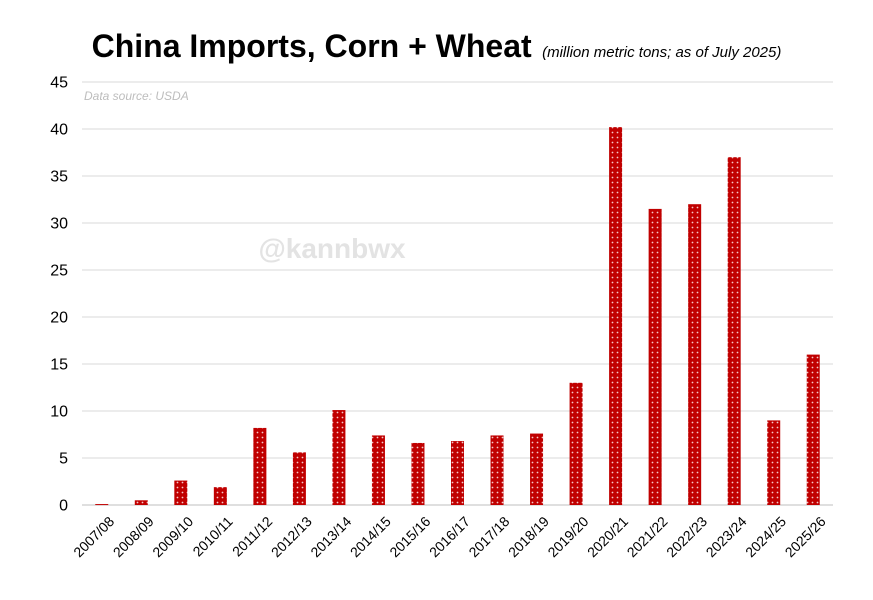 The image size is (873, 600). What do you see at coordinates (528, 536) in the screenshot?
I see `x-tick-label: 2018/19` at bounding box center [528, 536].